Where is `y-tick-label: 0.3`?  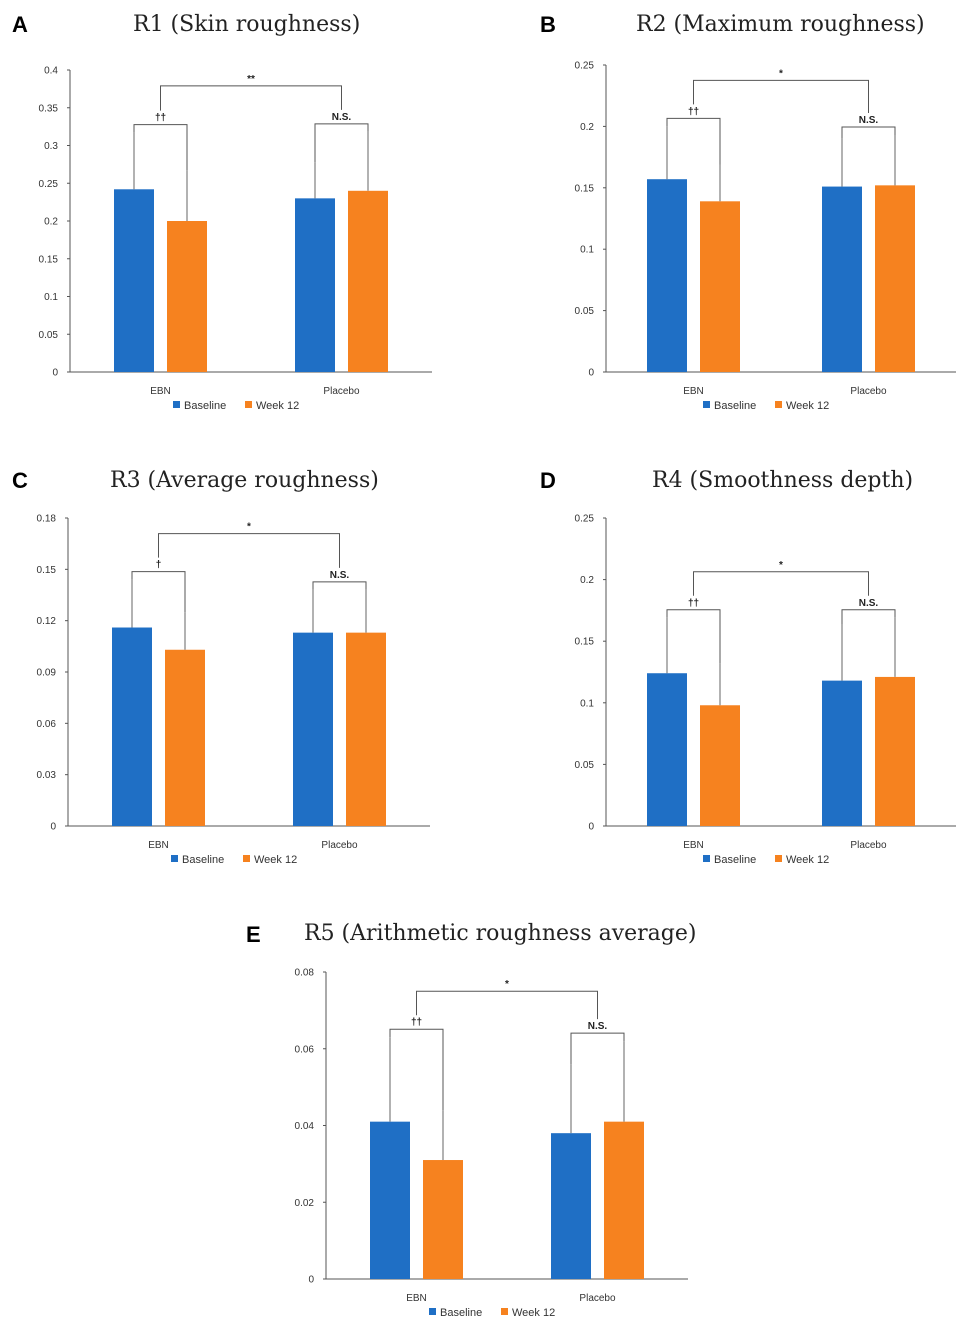 y-tick-label: 0.3 is located at coordinates (51, 146).